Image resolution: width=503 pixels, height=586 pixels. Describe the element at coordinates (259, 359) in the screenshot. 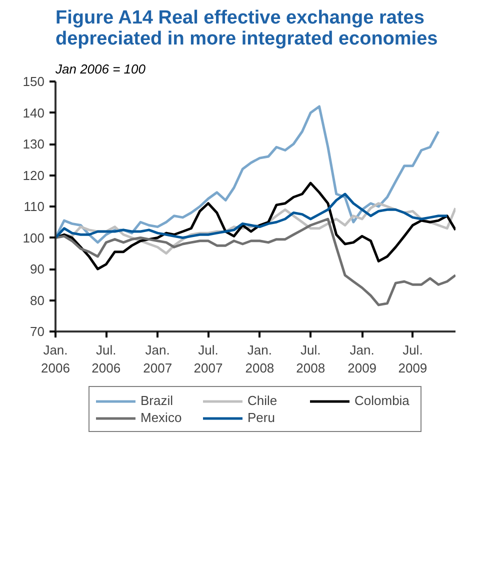

I see `x-tick-label: Jan. 2008` at that location.